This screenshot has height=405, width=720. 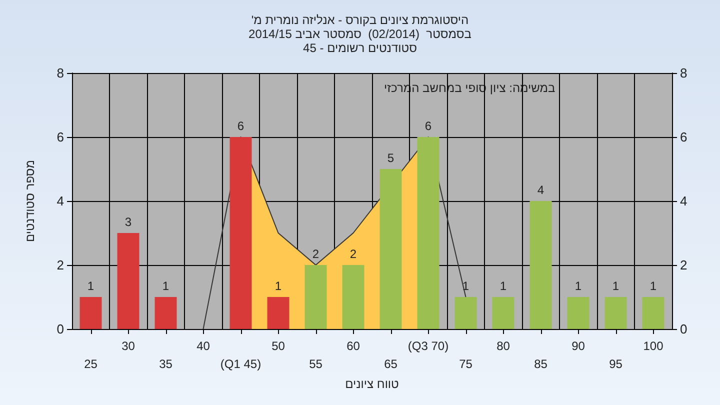 I want to click on x-tick-label: 50, so click(x=279, y=346).